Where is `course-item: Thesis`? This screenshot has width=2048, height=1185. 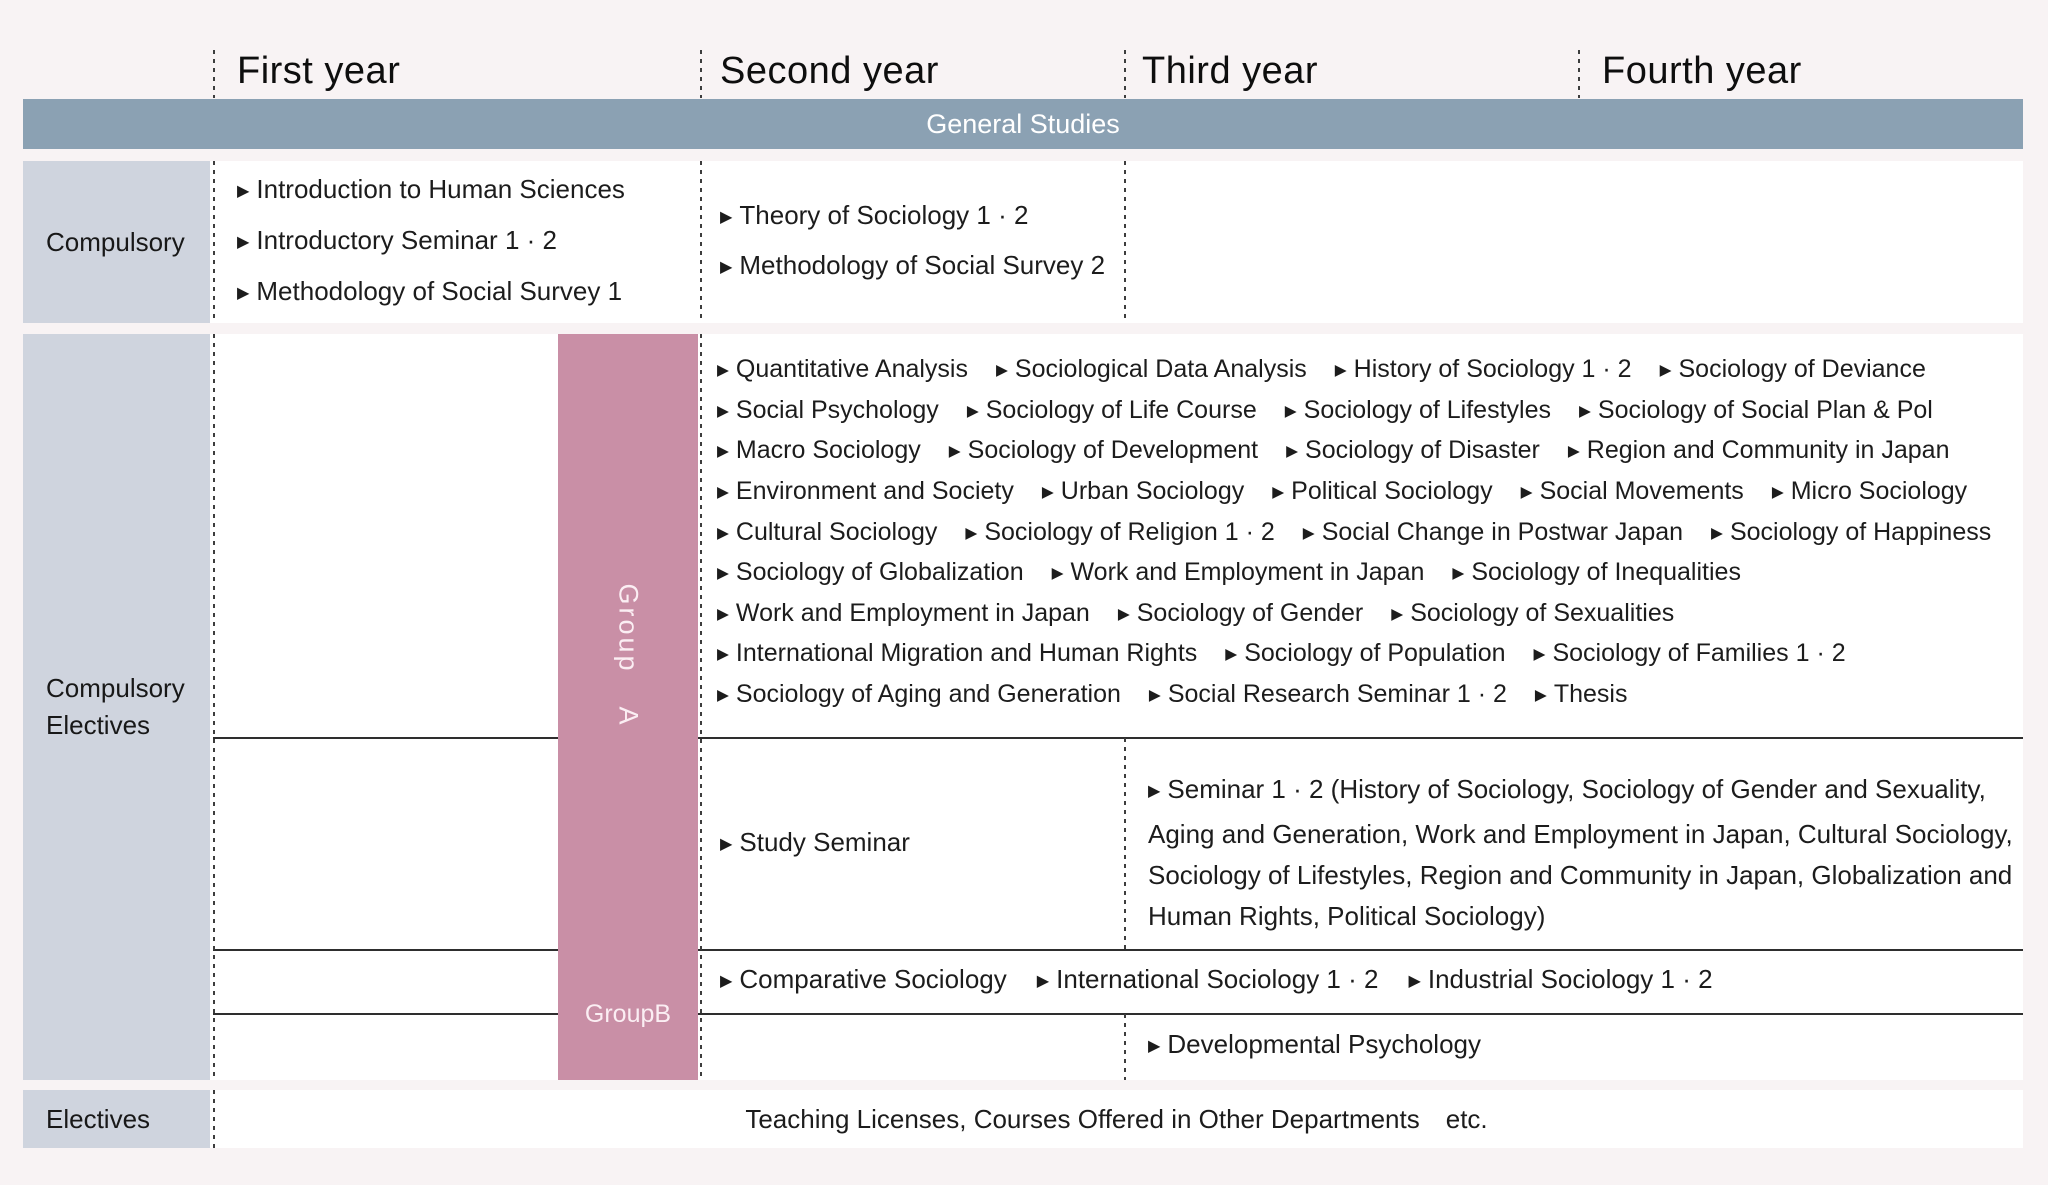 course-item: Thesis is located at coordinates (1581, 696).